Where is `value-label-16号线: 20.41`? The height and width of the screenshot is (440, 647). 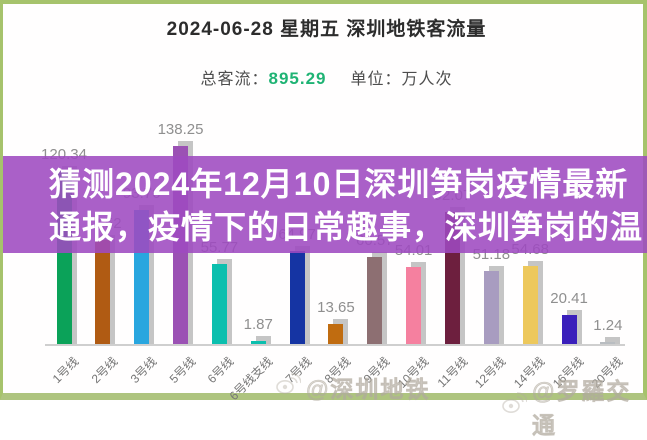
value-label-16号线: 20.41 is located at coordinates (569, 298).